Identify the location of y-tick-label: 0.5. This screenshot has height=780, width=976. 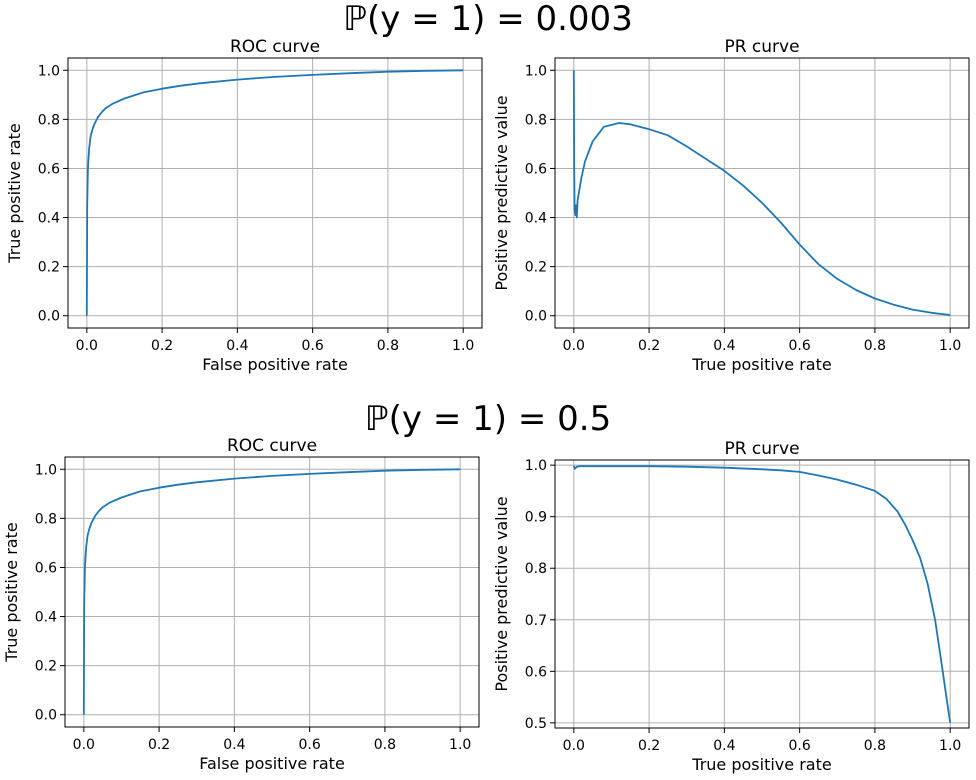
(536, 724).